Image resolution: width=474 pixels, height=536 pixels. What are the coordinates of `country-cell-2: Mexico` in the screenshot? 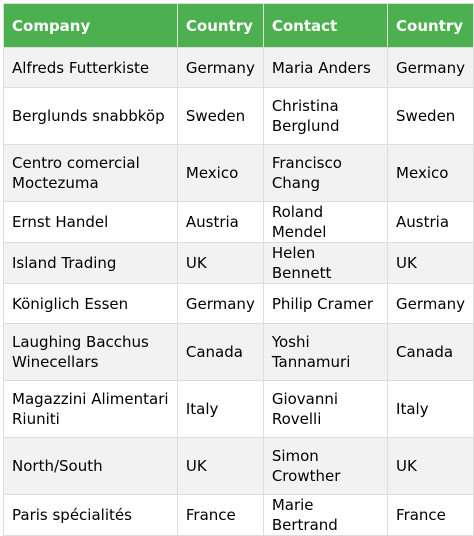 It's located at (431, 173).